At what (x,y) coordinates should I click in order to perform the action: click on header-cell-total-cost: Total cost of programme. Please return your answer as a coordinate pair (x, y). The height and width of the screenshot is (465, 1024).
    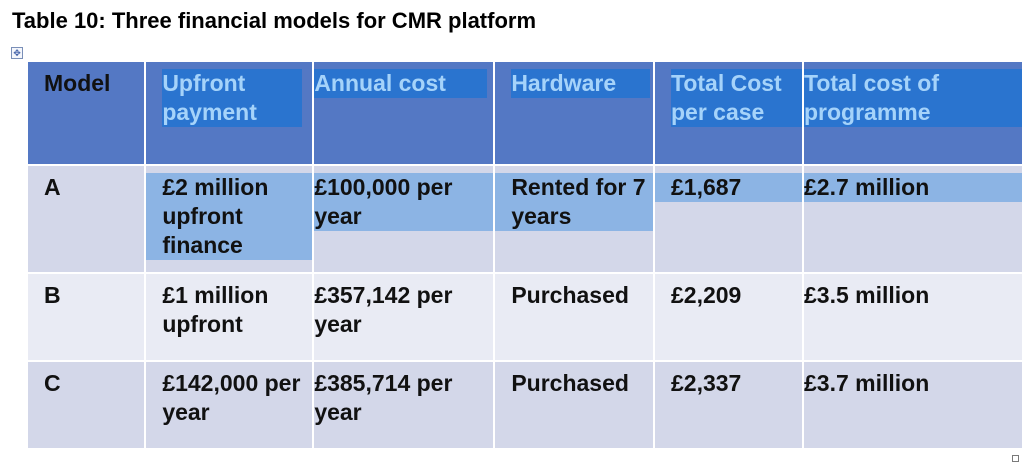
    Looking at the image, I should click on (912, 113).